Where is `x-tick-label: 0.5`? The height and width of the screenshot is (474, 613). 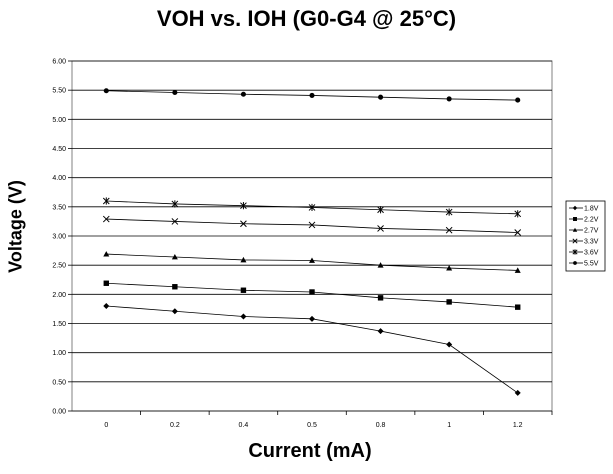
x-tick-label: 0.5 is located at coordinates (312, 425).